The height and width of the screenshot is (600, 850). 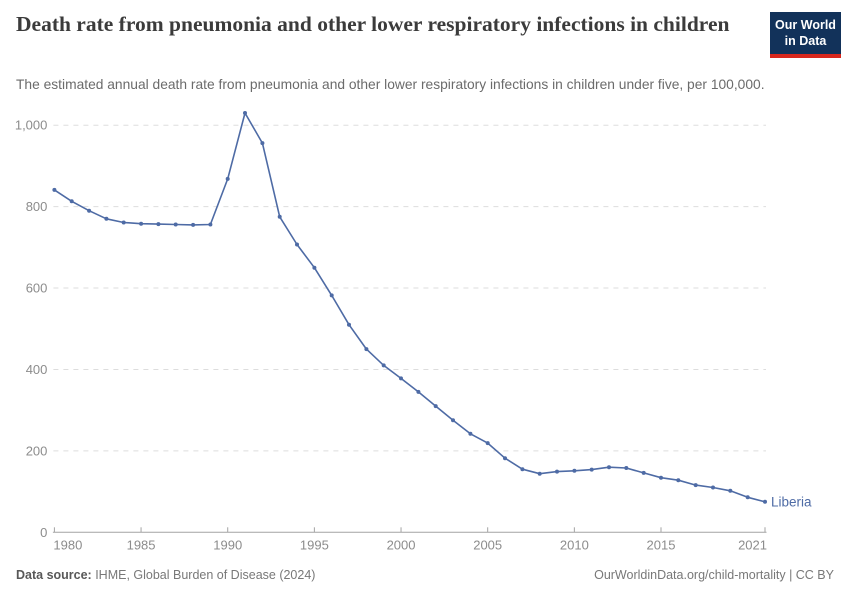 What do you see at coordinates (752, 544) in the screenshot?
I see `x-axis-tick-label: 2021` at bounding box center [752, 544].